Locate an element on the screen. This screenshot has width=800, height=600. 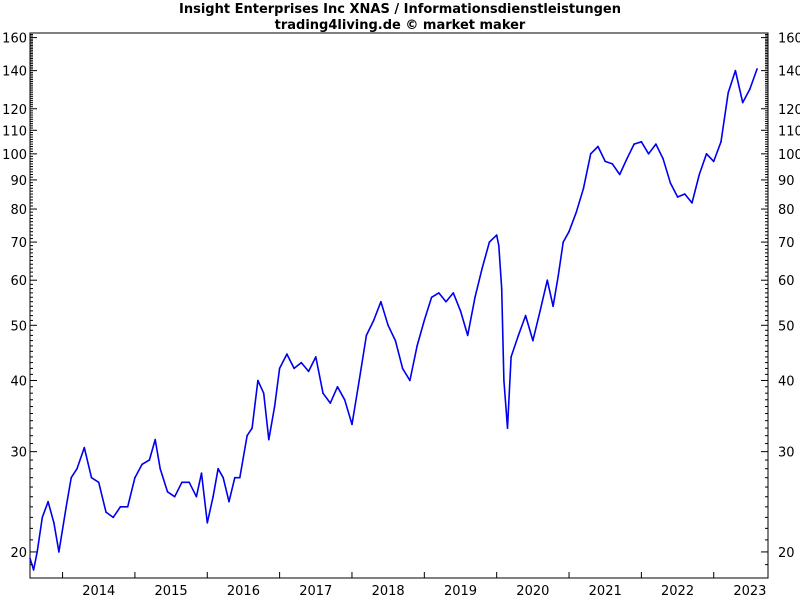
y-tick-label-right: 70 is located at coordinates (786, 243).